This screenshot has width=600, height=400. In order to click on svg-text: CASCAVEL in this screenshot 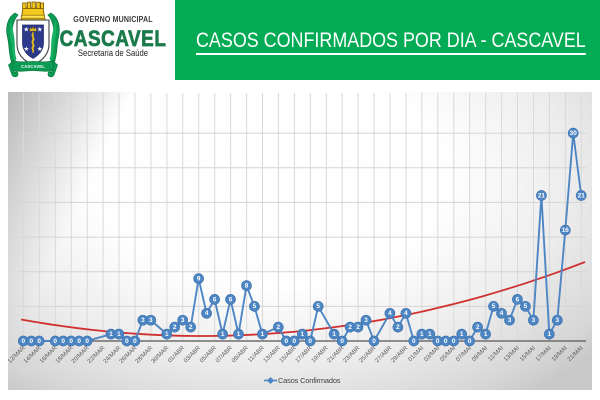, I will do `click(33, 66)`.